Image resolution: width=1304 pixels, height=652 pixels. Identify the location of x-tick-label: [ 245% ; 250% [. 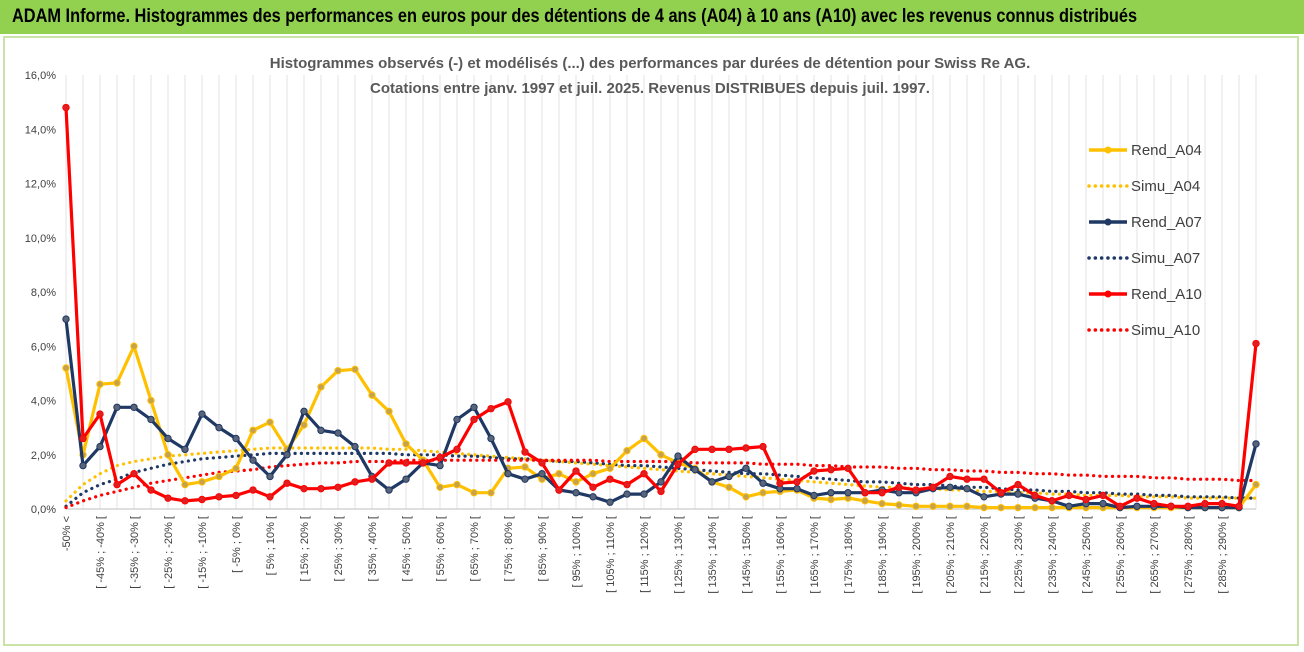
(1087, 555).